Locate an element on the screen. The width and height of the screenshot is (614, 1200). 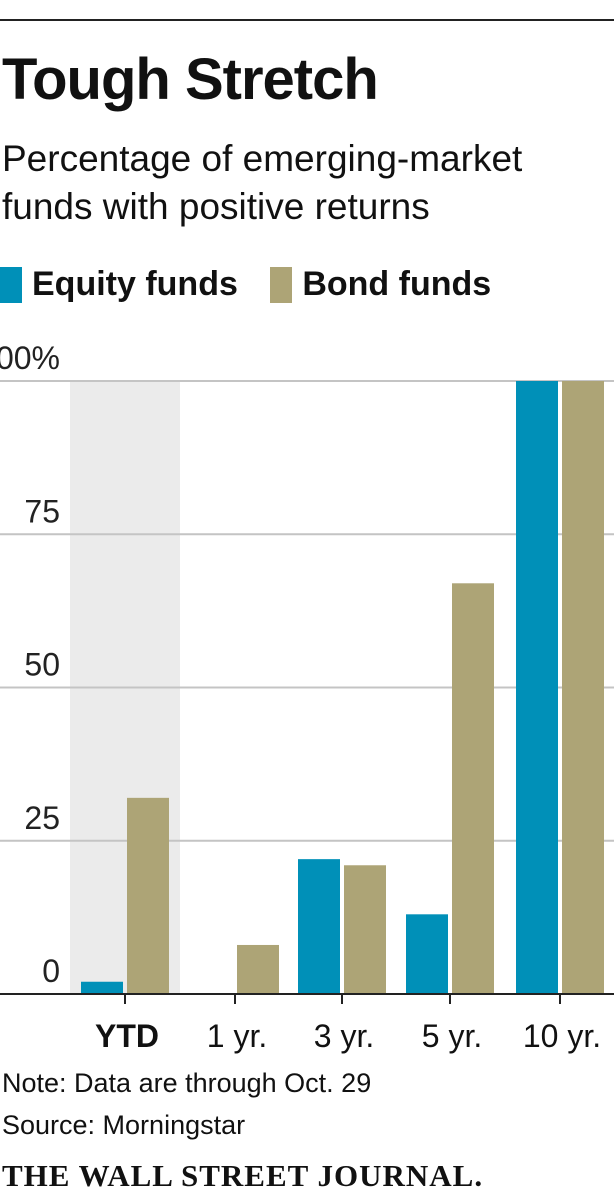
legend-swatch-equity is located at coordinates (11, 284).